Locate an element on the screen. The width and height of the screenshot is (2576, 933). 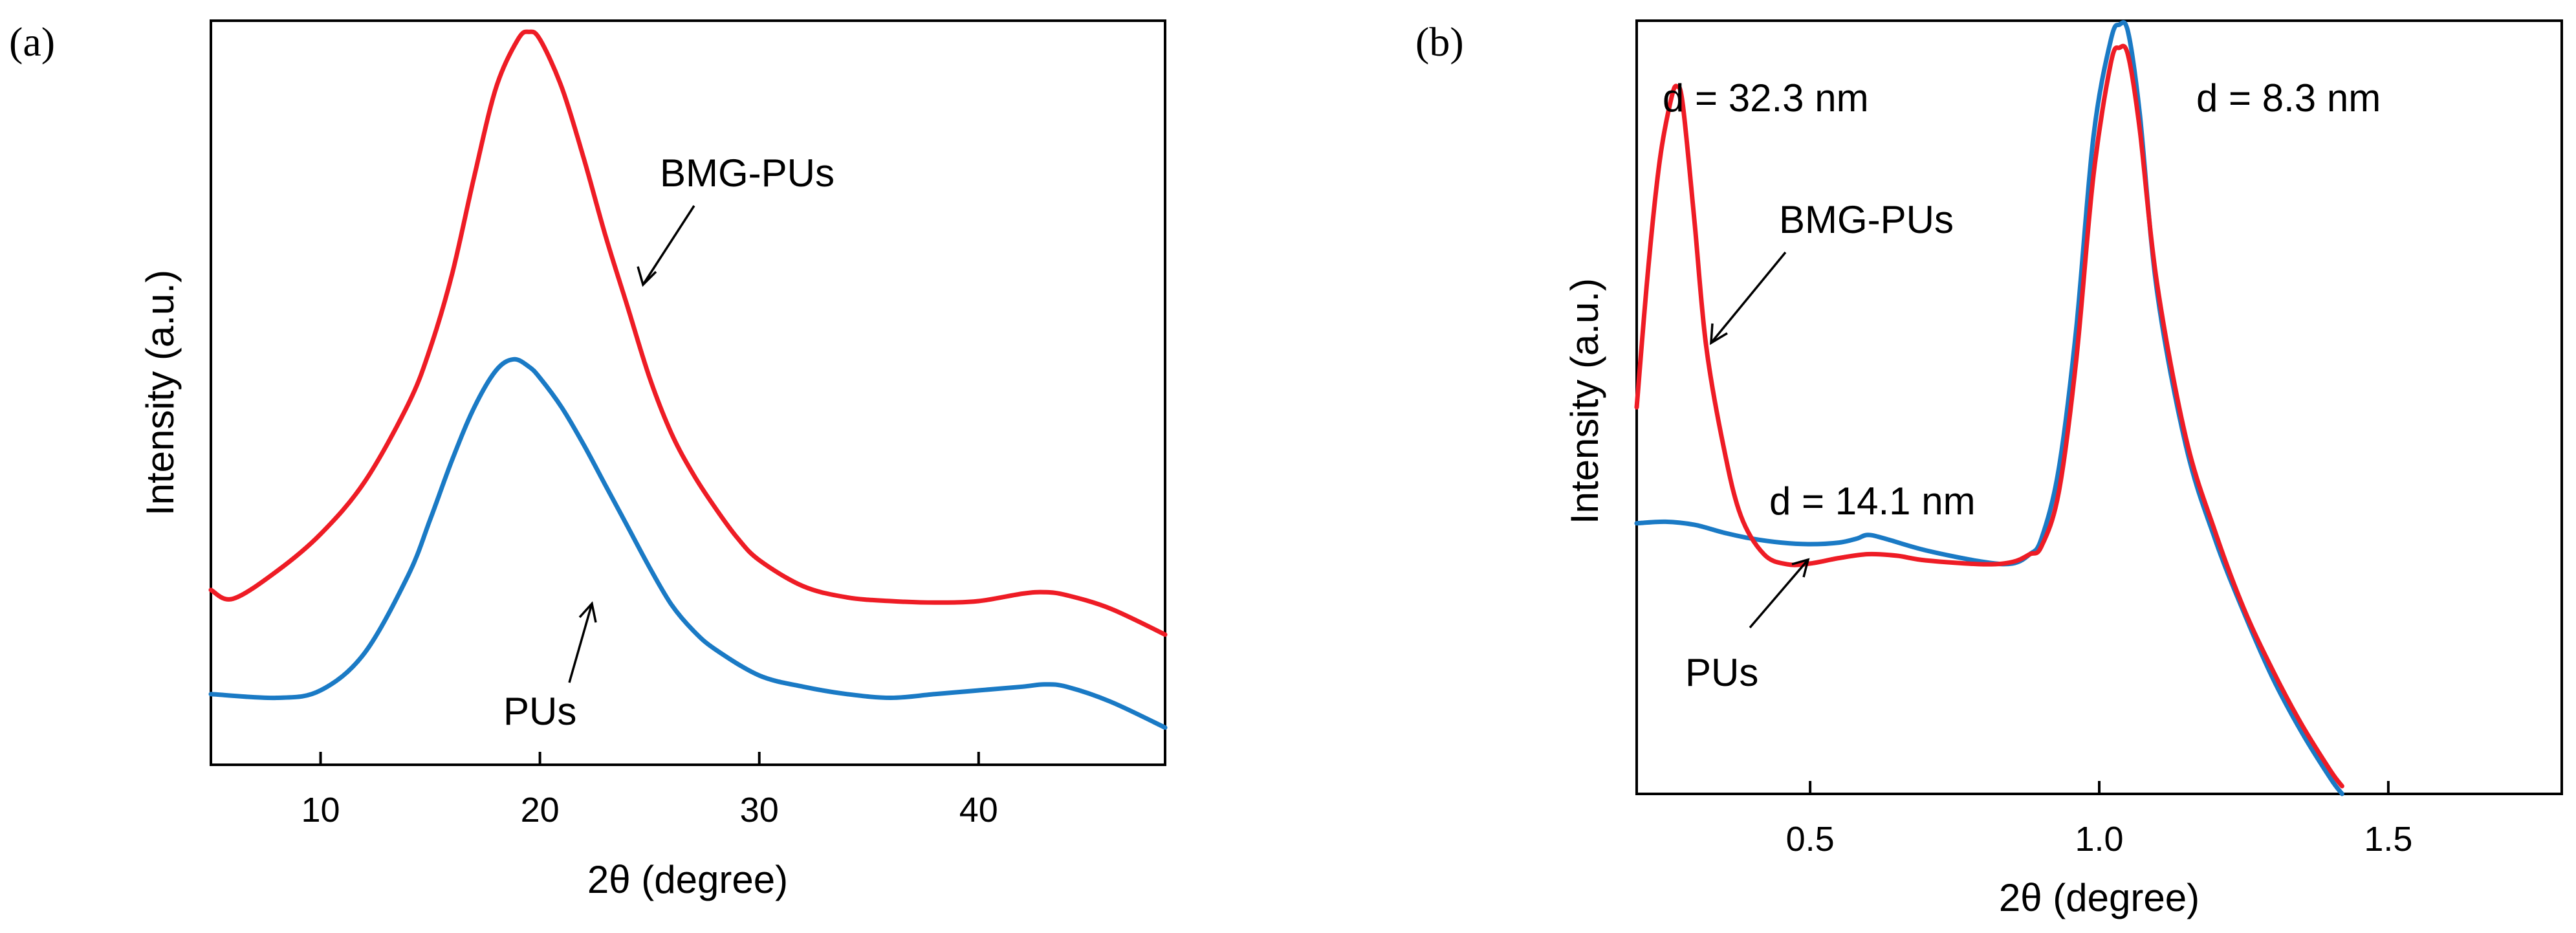
panel-a-x-ticks: 10 20 30 40 is located at coordinates (649, 791).